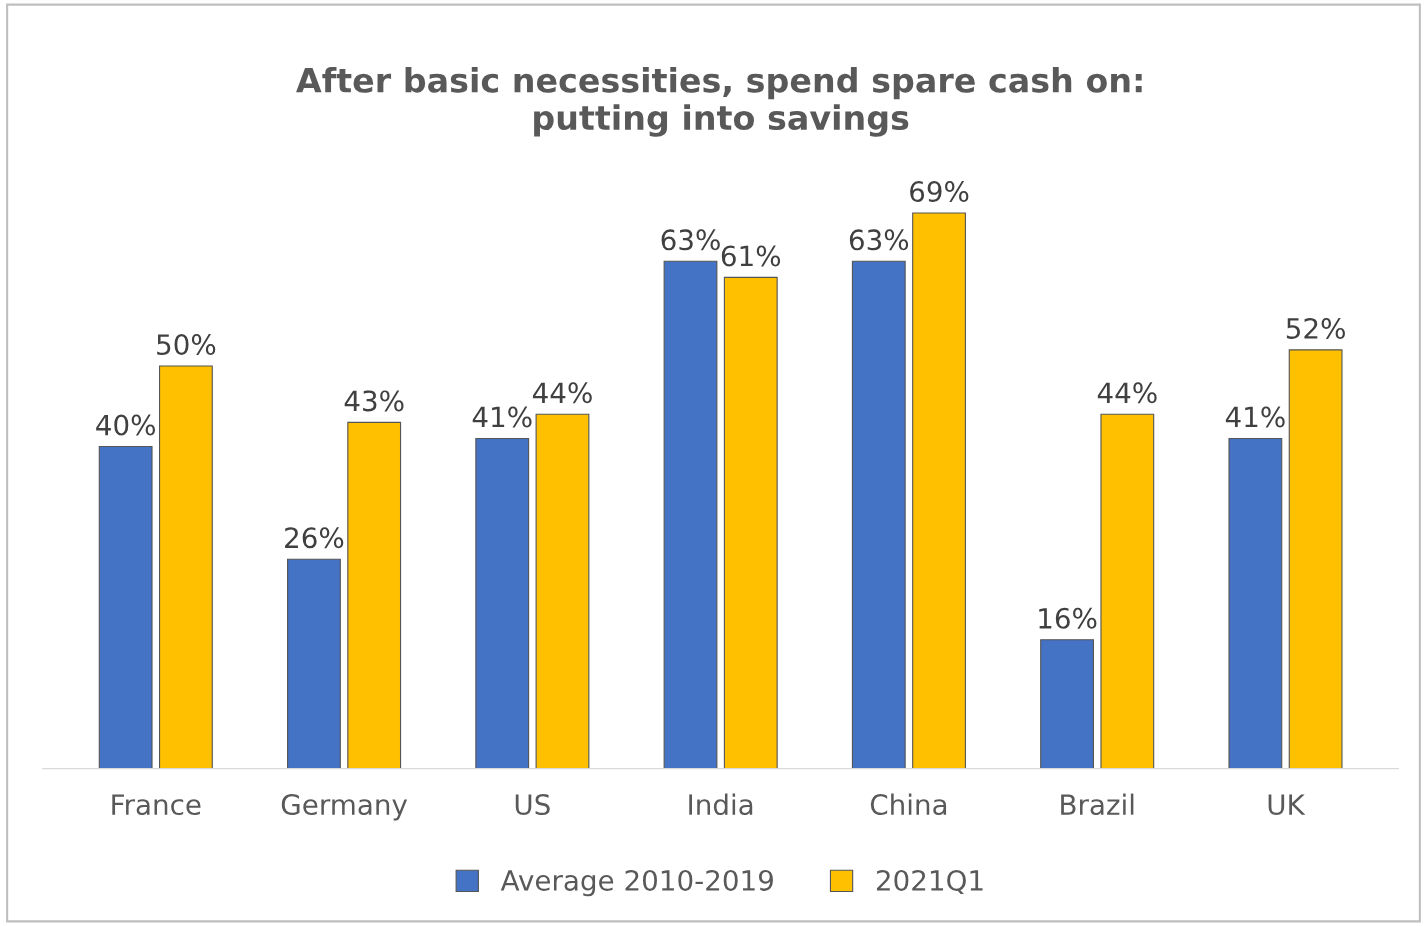 The height and width of the screenshot is (926, 1427). I want to click on legend-label: 2021Q1, so click(929, 882).